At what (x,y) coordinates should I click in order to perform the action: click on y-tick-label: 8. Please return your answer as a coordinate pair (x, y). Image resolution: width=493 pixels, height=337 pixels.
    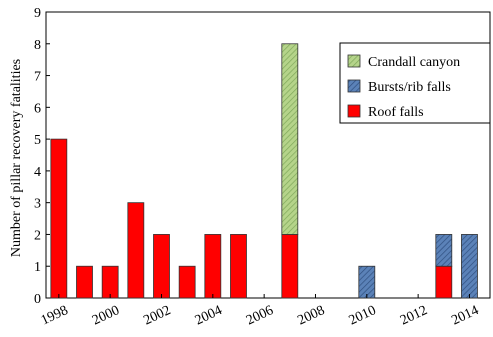
    Looking at the image, I should click on (37, 45).